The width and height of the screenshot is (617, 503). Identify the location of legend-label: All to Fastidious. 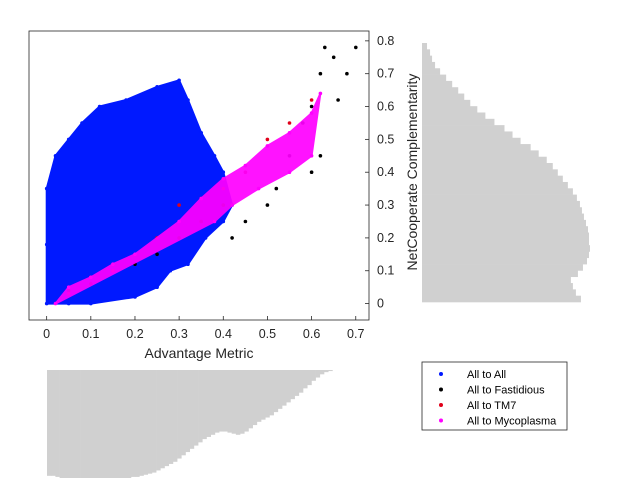
(506, 391).